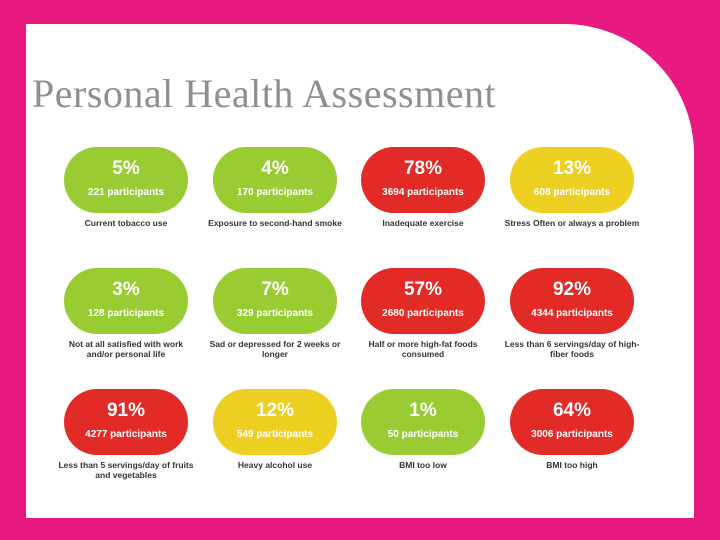 This screenshot has height=540, width=720. I want to click on stat-percent: 3%, so click(126, 289).